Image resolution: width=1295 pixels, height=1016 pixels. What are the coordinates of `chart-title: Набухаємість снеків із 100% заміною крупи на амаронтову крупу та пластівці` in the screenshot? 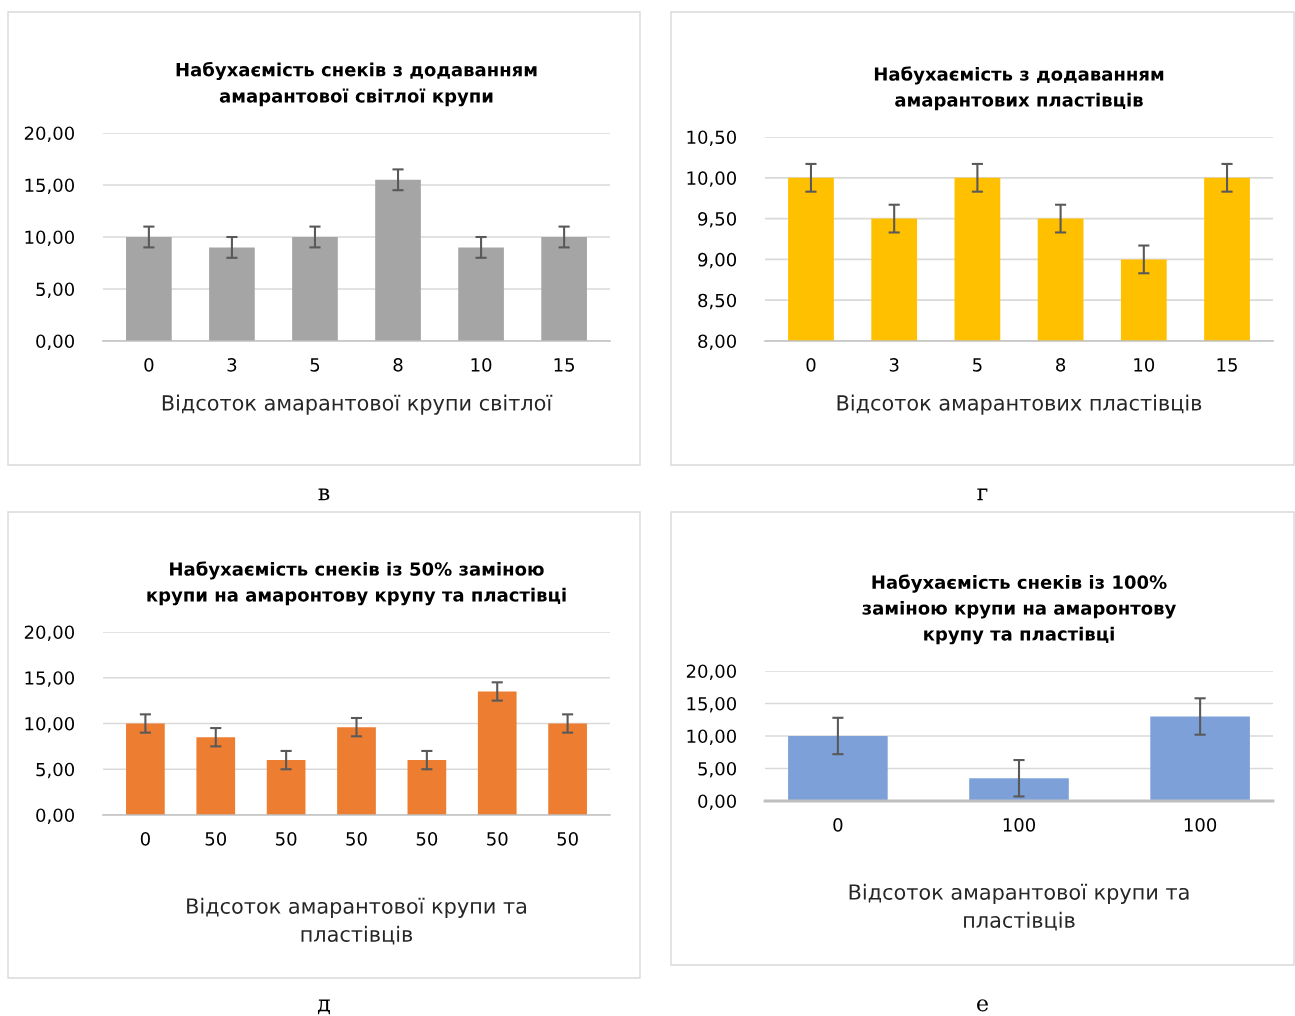 It's located at (1019, 609).